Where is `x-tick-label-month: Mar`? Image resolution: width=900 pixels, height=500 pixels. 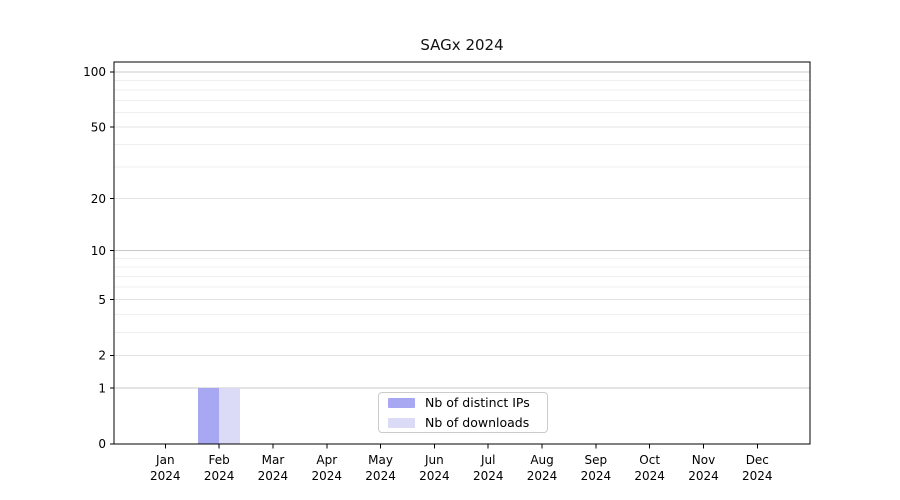
x-tick-label-month: Mar is located at coordinates (273, 460).